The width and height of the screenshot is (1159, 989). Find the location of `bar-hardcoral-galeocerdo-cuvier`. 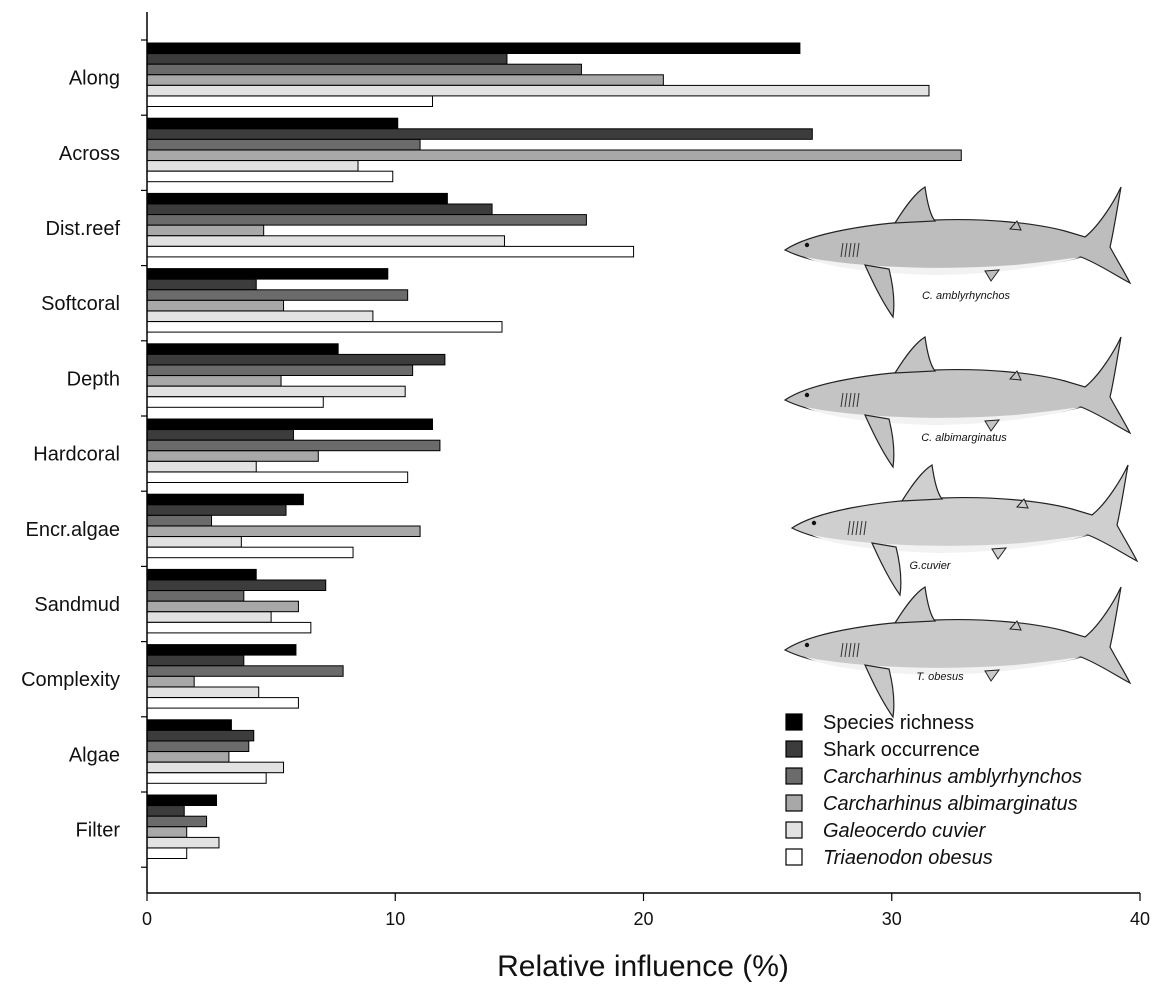

bar-hardcoral-galeocerdo-cuvier is located at coordinates (201, 466).